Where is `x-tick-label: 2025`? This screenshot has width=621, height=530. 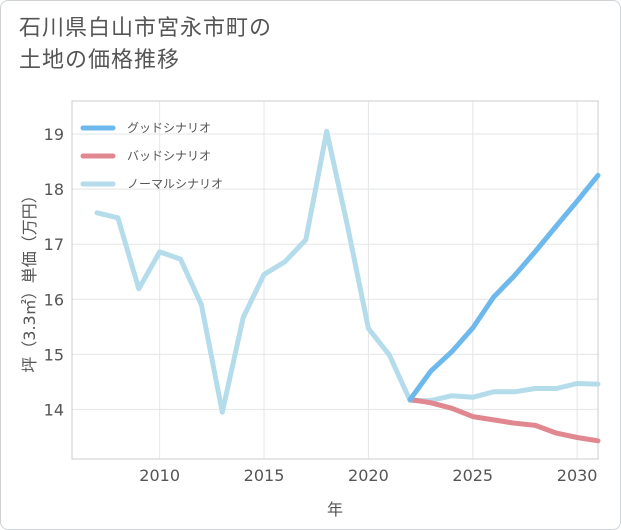 x-tick-label: 2025 is located at coordinates (472, 475).